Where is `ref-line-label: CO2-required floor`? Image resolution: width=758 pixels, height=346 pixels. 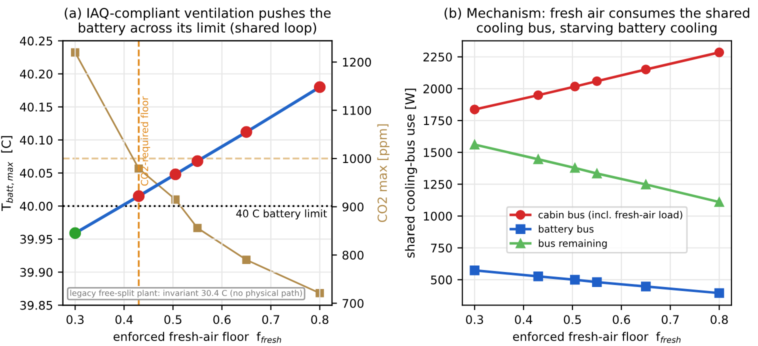 ref-line-label: CO2-required floor is located at coordinates (145, 141).